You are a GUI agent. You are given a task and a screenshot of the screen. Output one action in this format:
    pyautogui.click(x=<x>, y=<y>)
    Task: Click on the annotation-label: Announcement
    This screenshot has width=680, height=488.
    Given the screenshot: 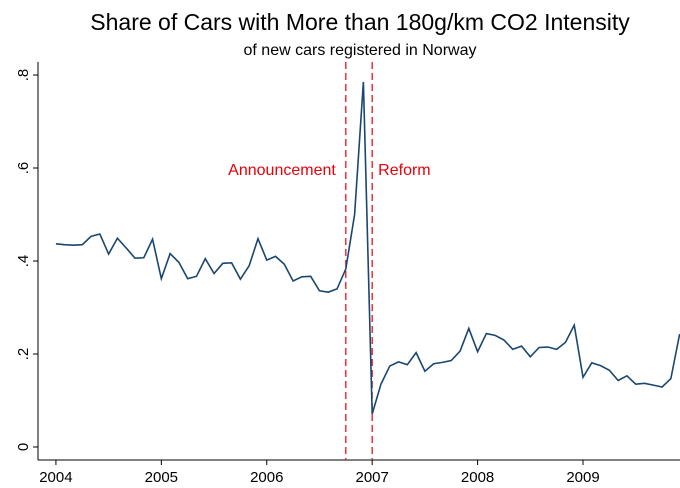 What is the action you would take?
    pyautogui.click(x=282, y=170)
    